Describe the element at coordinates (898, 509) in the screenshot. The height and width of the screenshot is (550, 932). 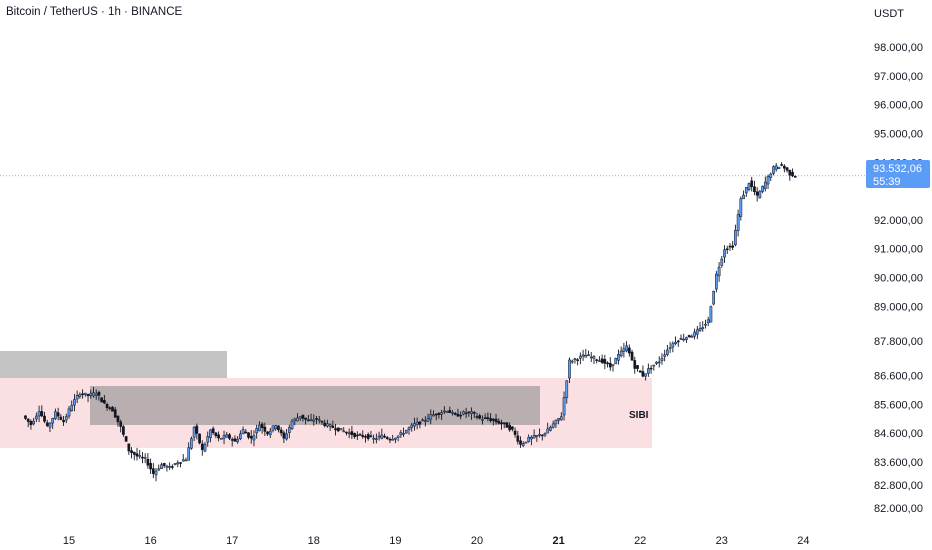
I see `y-tick-label: 82.000,00` at that location.